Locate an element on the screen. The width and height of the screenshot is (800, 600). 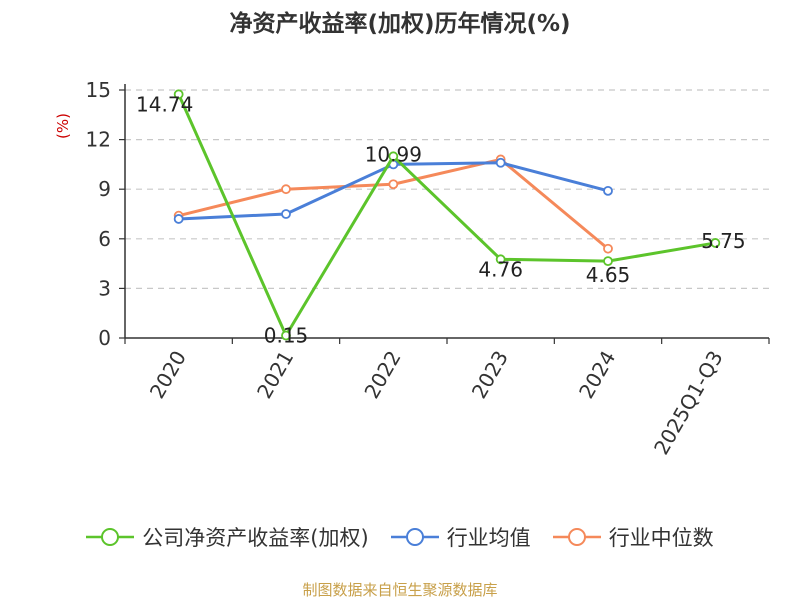
data-label: 10.99 is located at coordinates (393, 154).